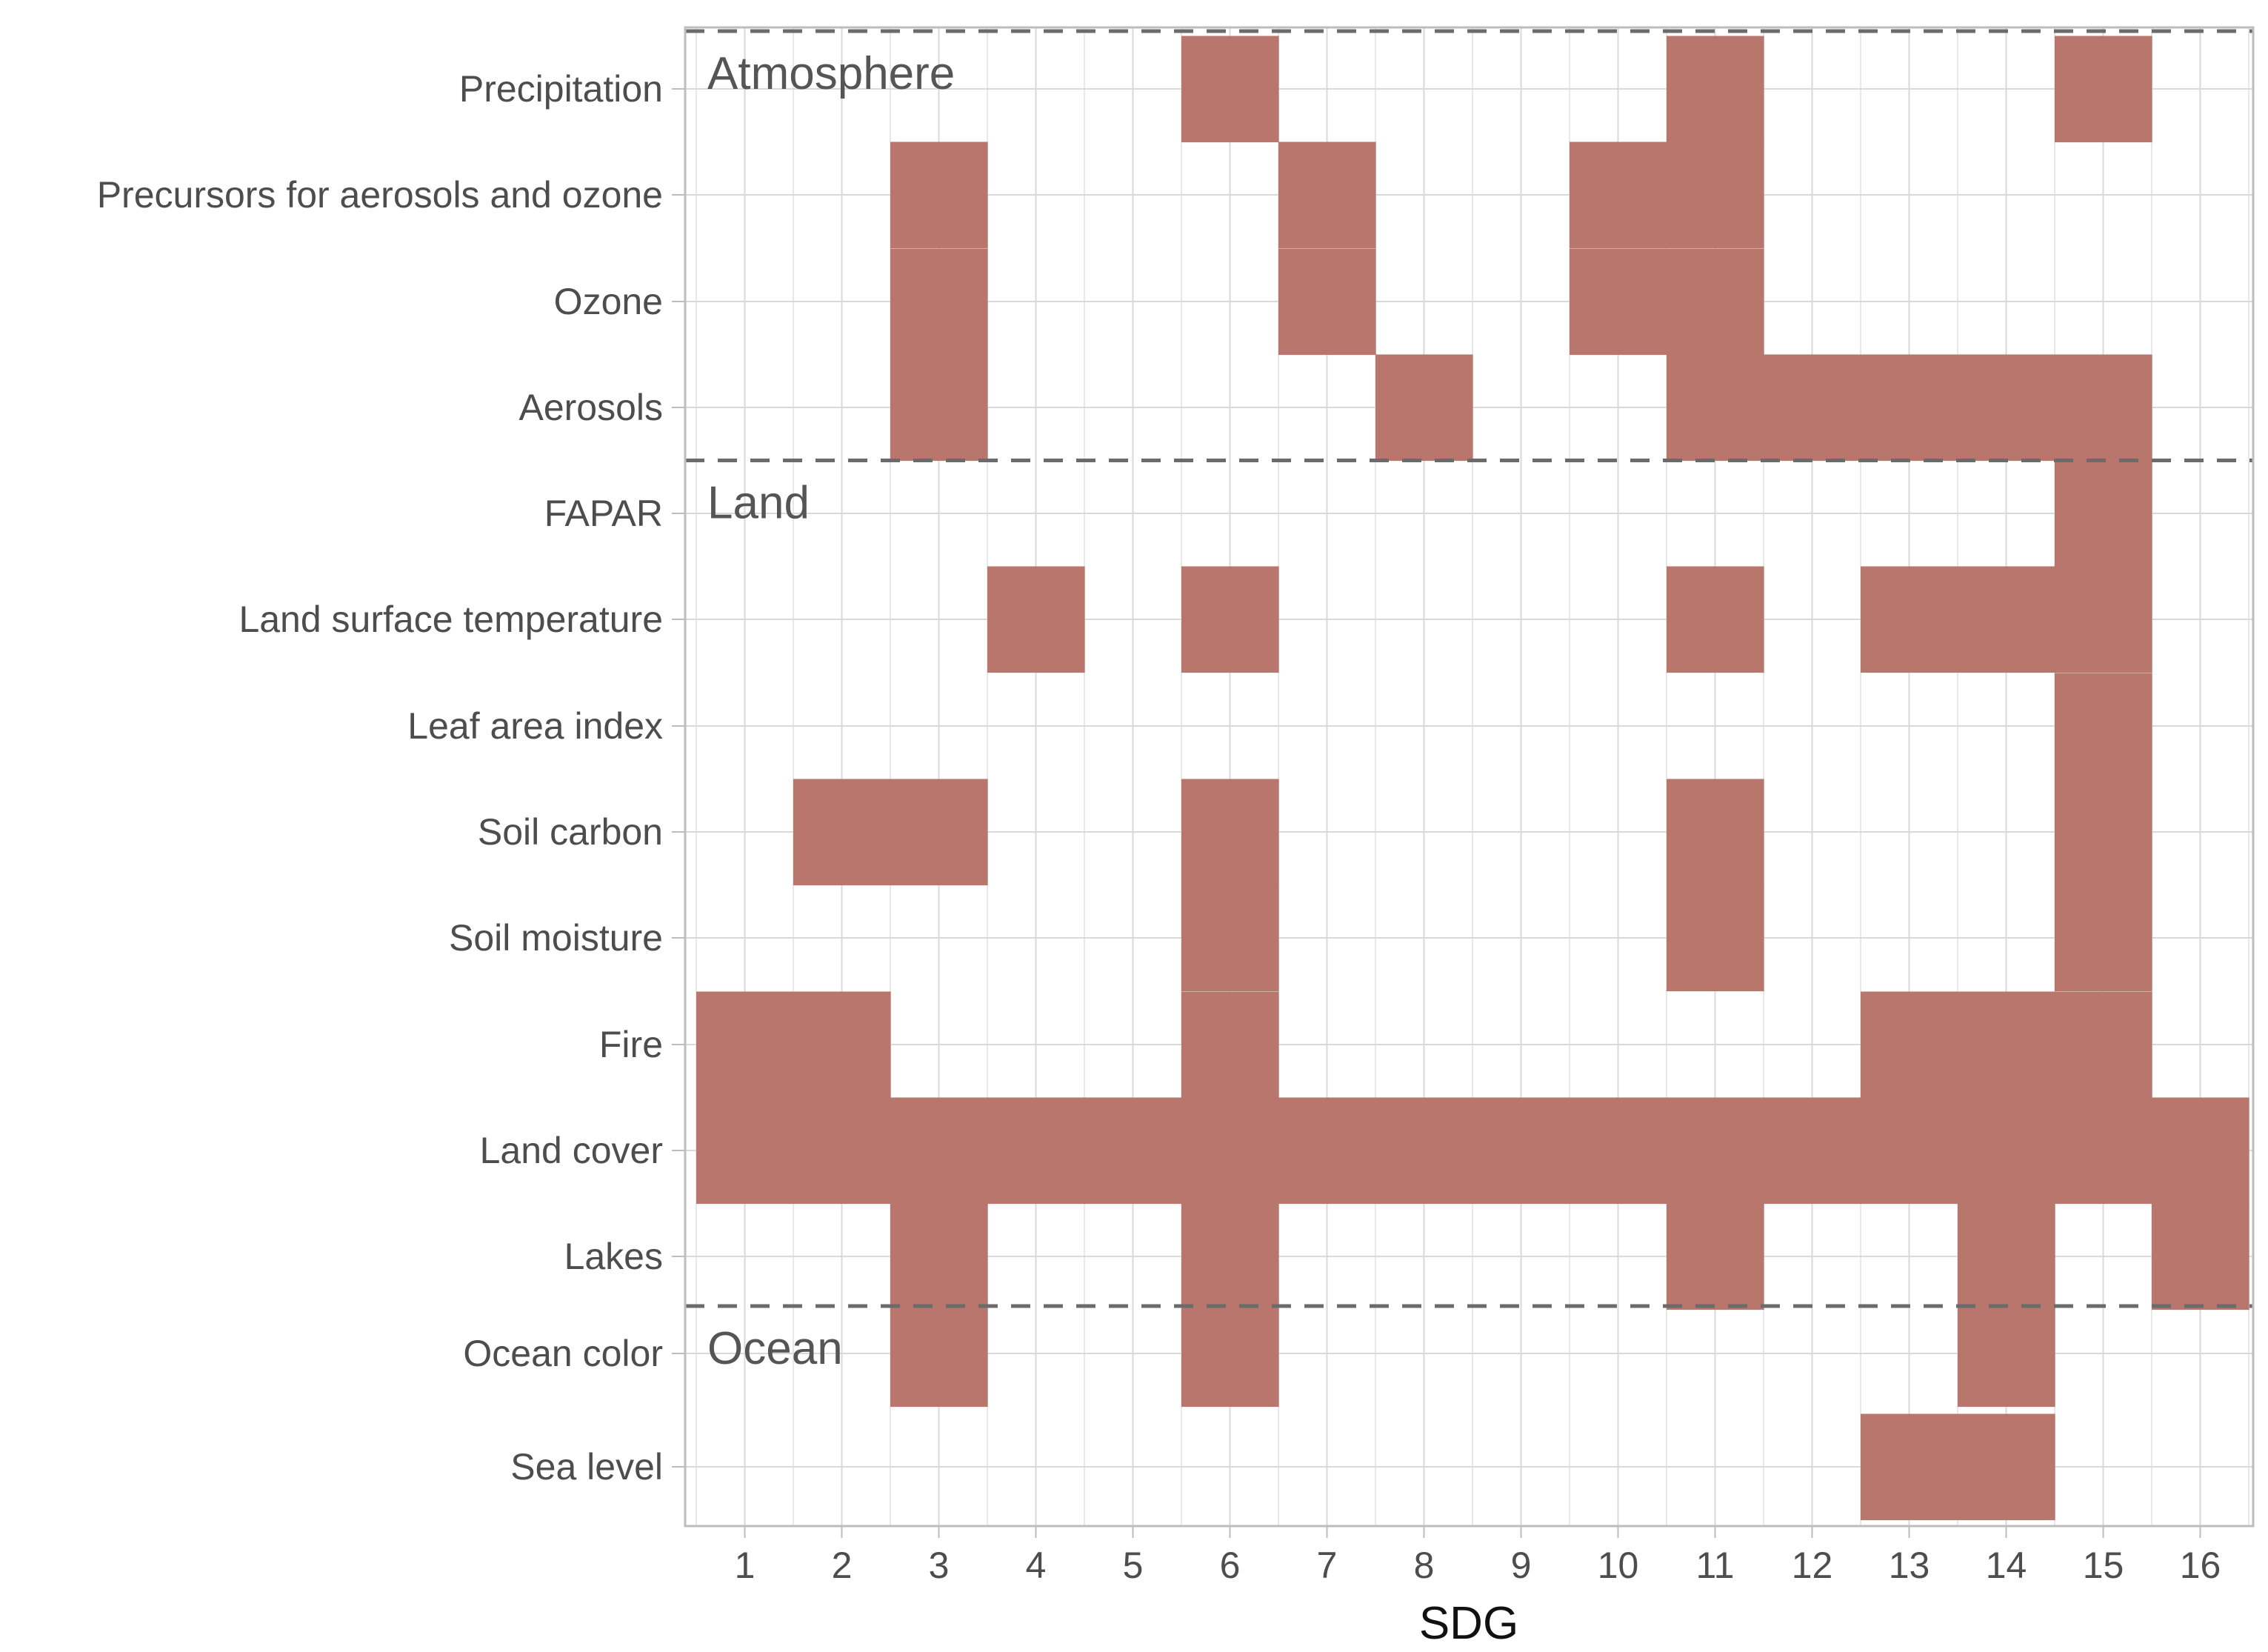 Image resolution: width=2268 pixels, height=1652 pixels. Describe the element at coordinates (1327, 1565) in the screenshot. I see `x-tick-7: 7` at that location.